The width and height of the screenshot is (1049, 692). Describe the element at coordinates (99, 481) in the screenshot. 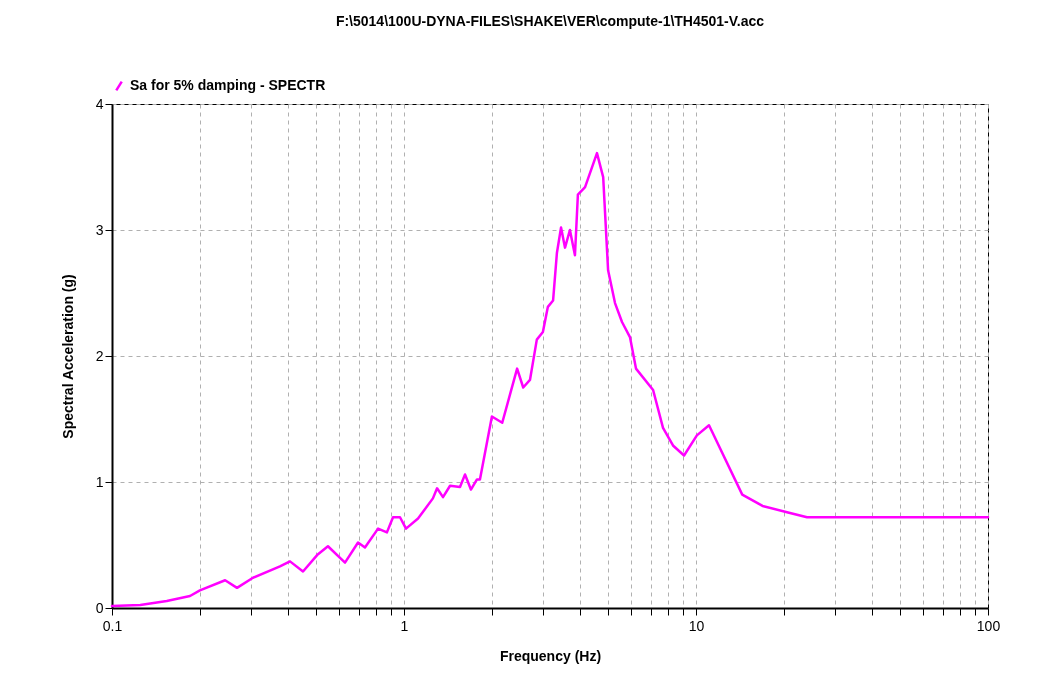

I see `y-tick-label: 1` at that location.